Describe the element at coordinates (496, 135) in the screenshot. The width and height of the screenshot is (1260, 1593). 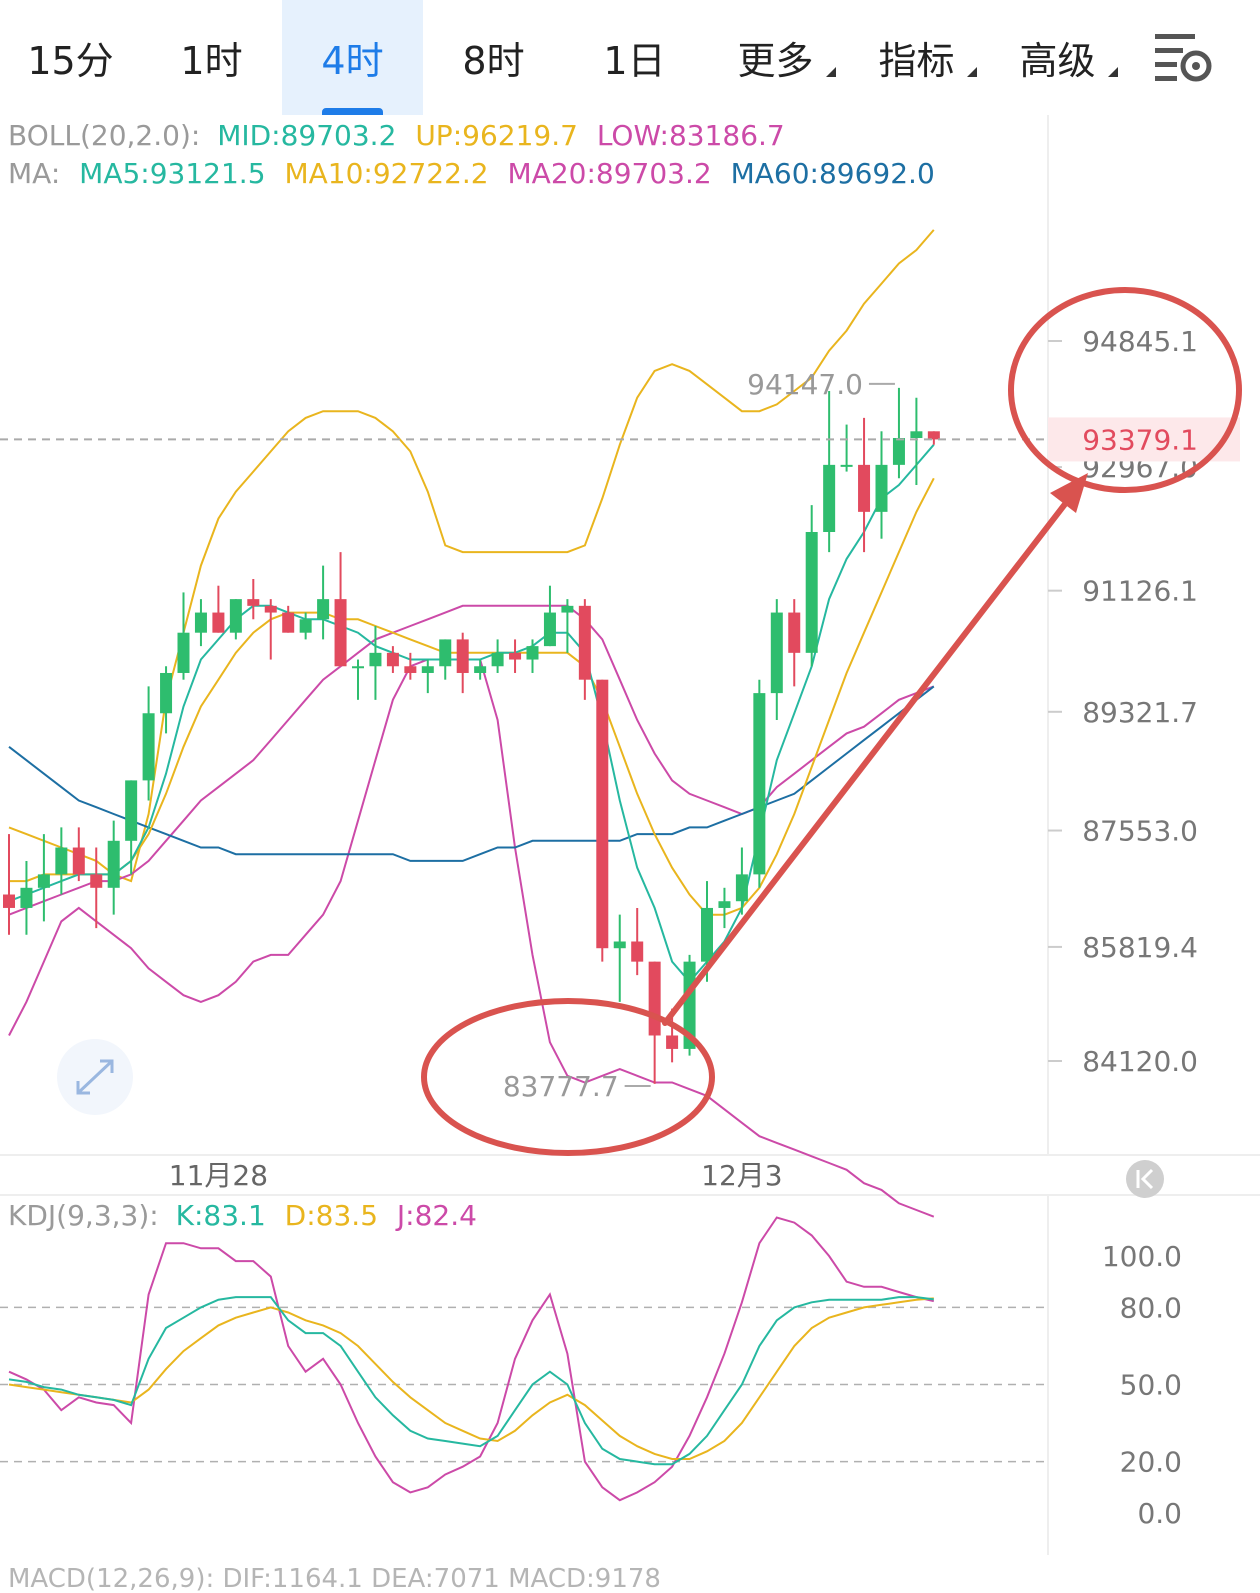
I see `boll-up: UP:96219.7` at that location.